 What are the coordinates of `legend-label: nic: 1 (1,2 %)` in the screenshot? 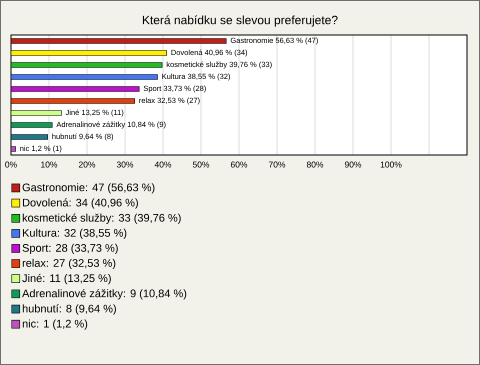 It's located at (55, 324).